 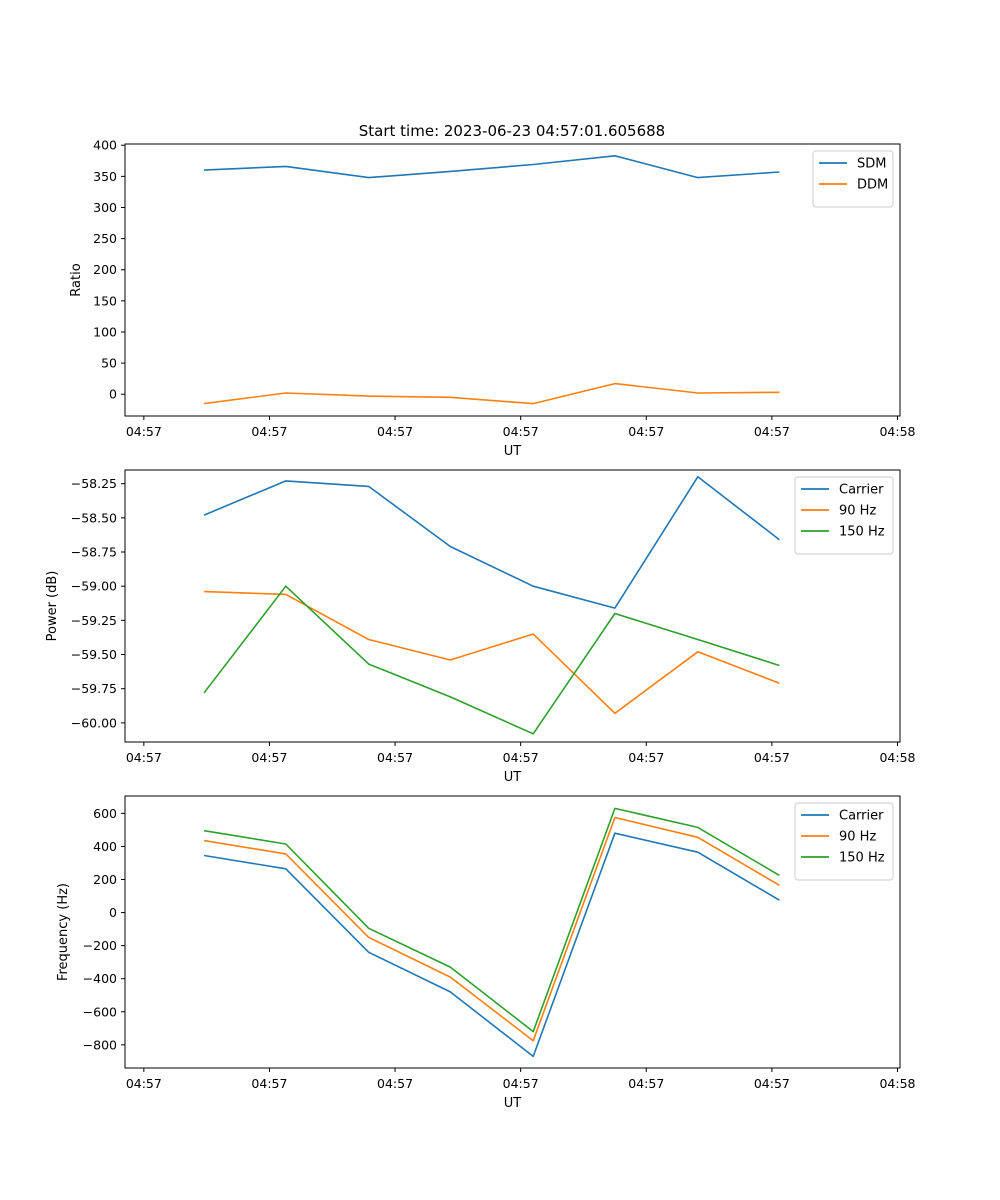 What do you see at coordinates (100, 1011) in the screenshot?
I see `y-tick-label: −600` at bounding box center [100, 1011].